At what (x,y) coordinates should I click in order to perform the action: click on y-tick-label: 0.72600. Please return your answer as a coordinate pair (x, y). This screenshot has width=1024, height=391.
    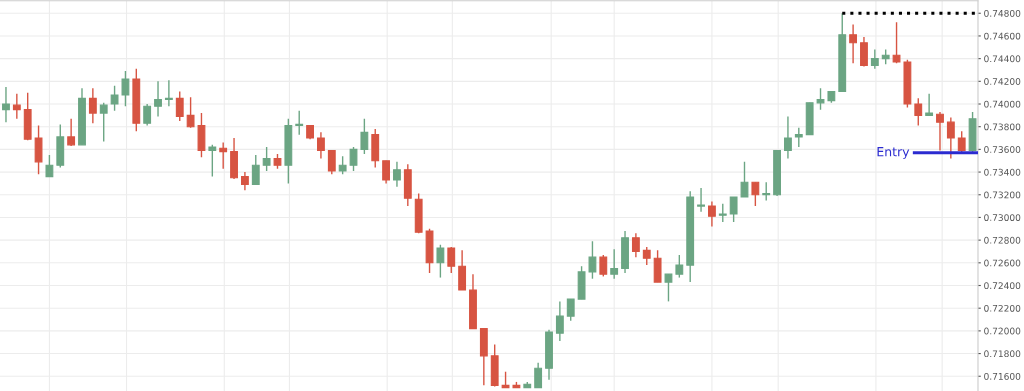
    Looking at the image, I should click on (1002, 263).